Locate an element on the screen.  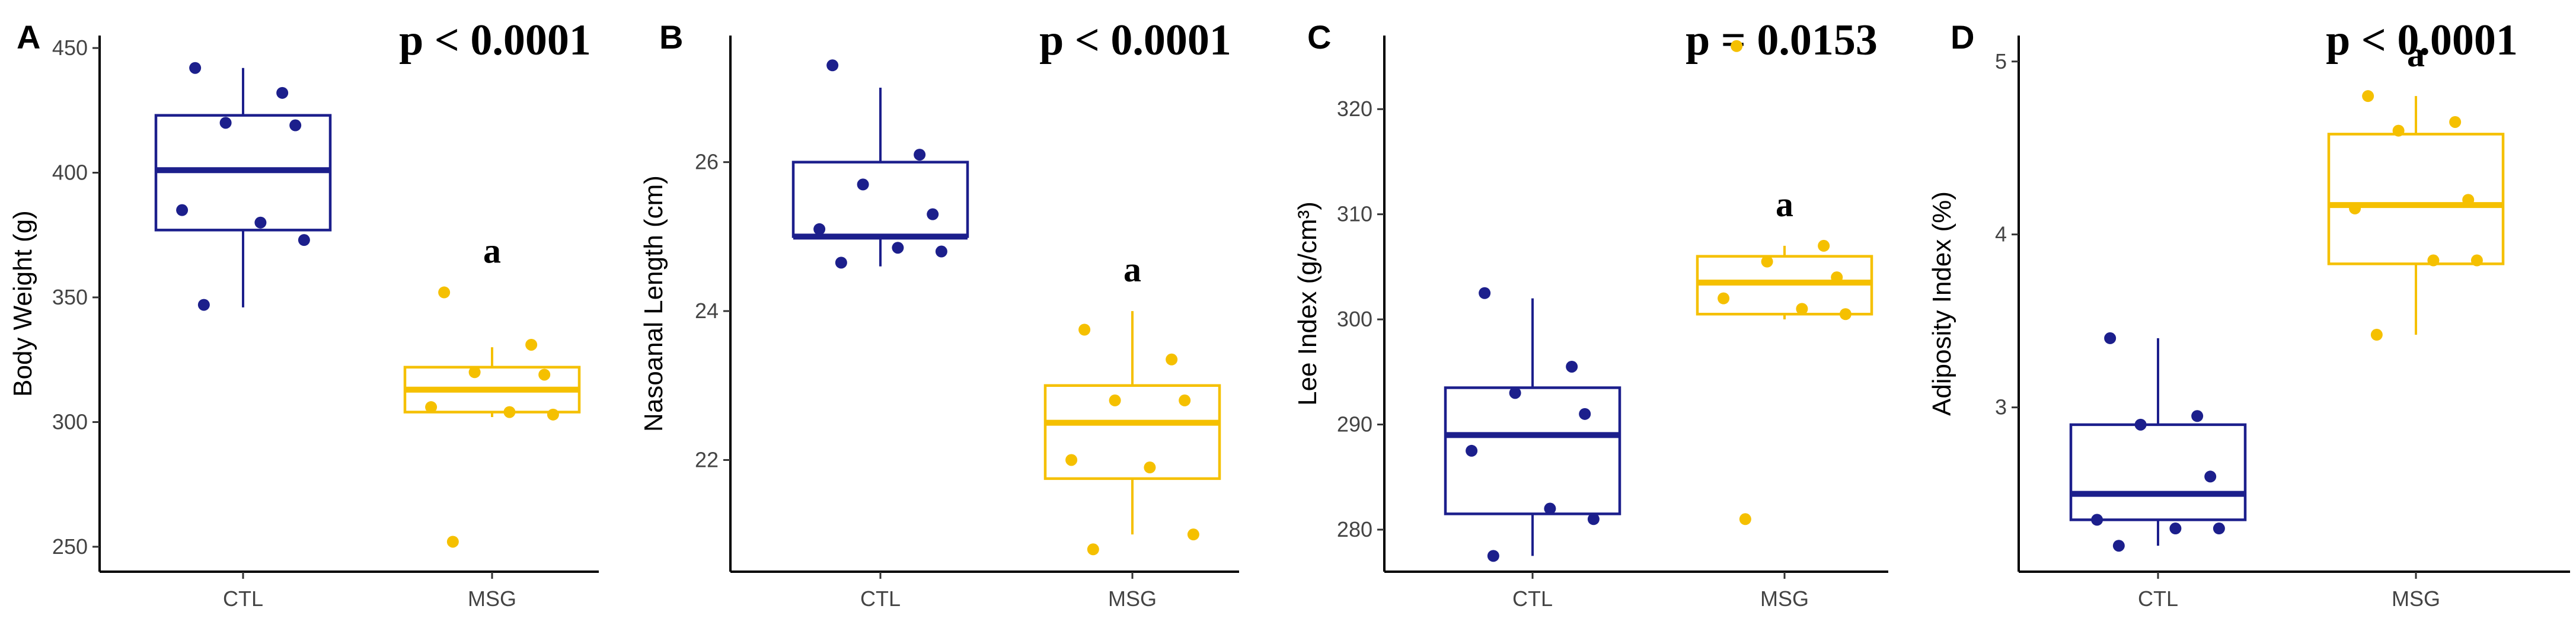
y-axis-label: Body Weight (g) is located at coordinates (22, 303).